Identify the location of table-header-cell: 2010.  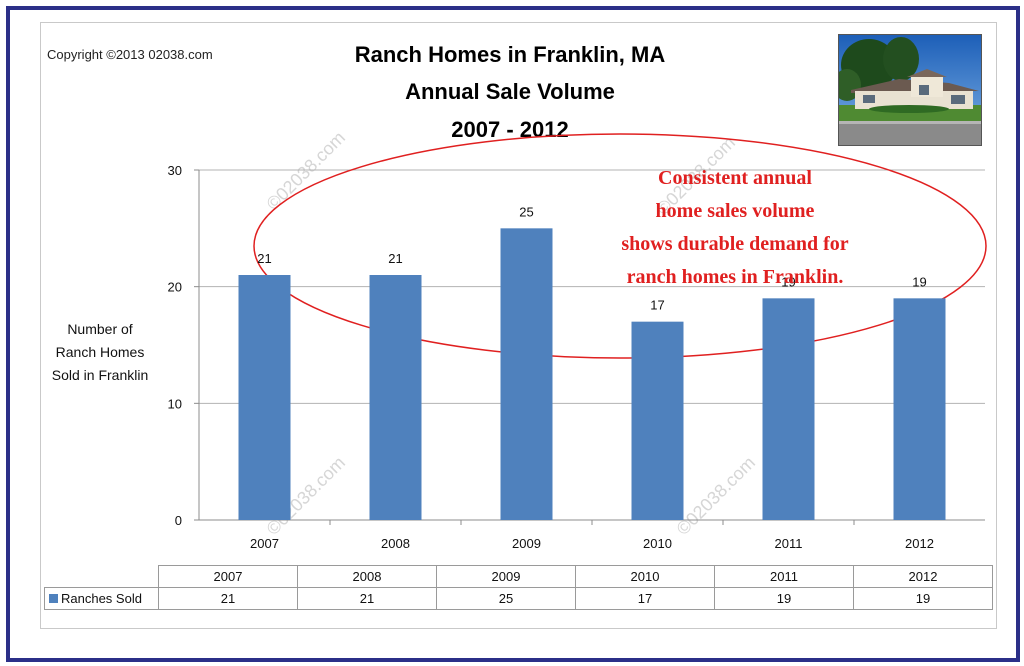
(645, 576).